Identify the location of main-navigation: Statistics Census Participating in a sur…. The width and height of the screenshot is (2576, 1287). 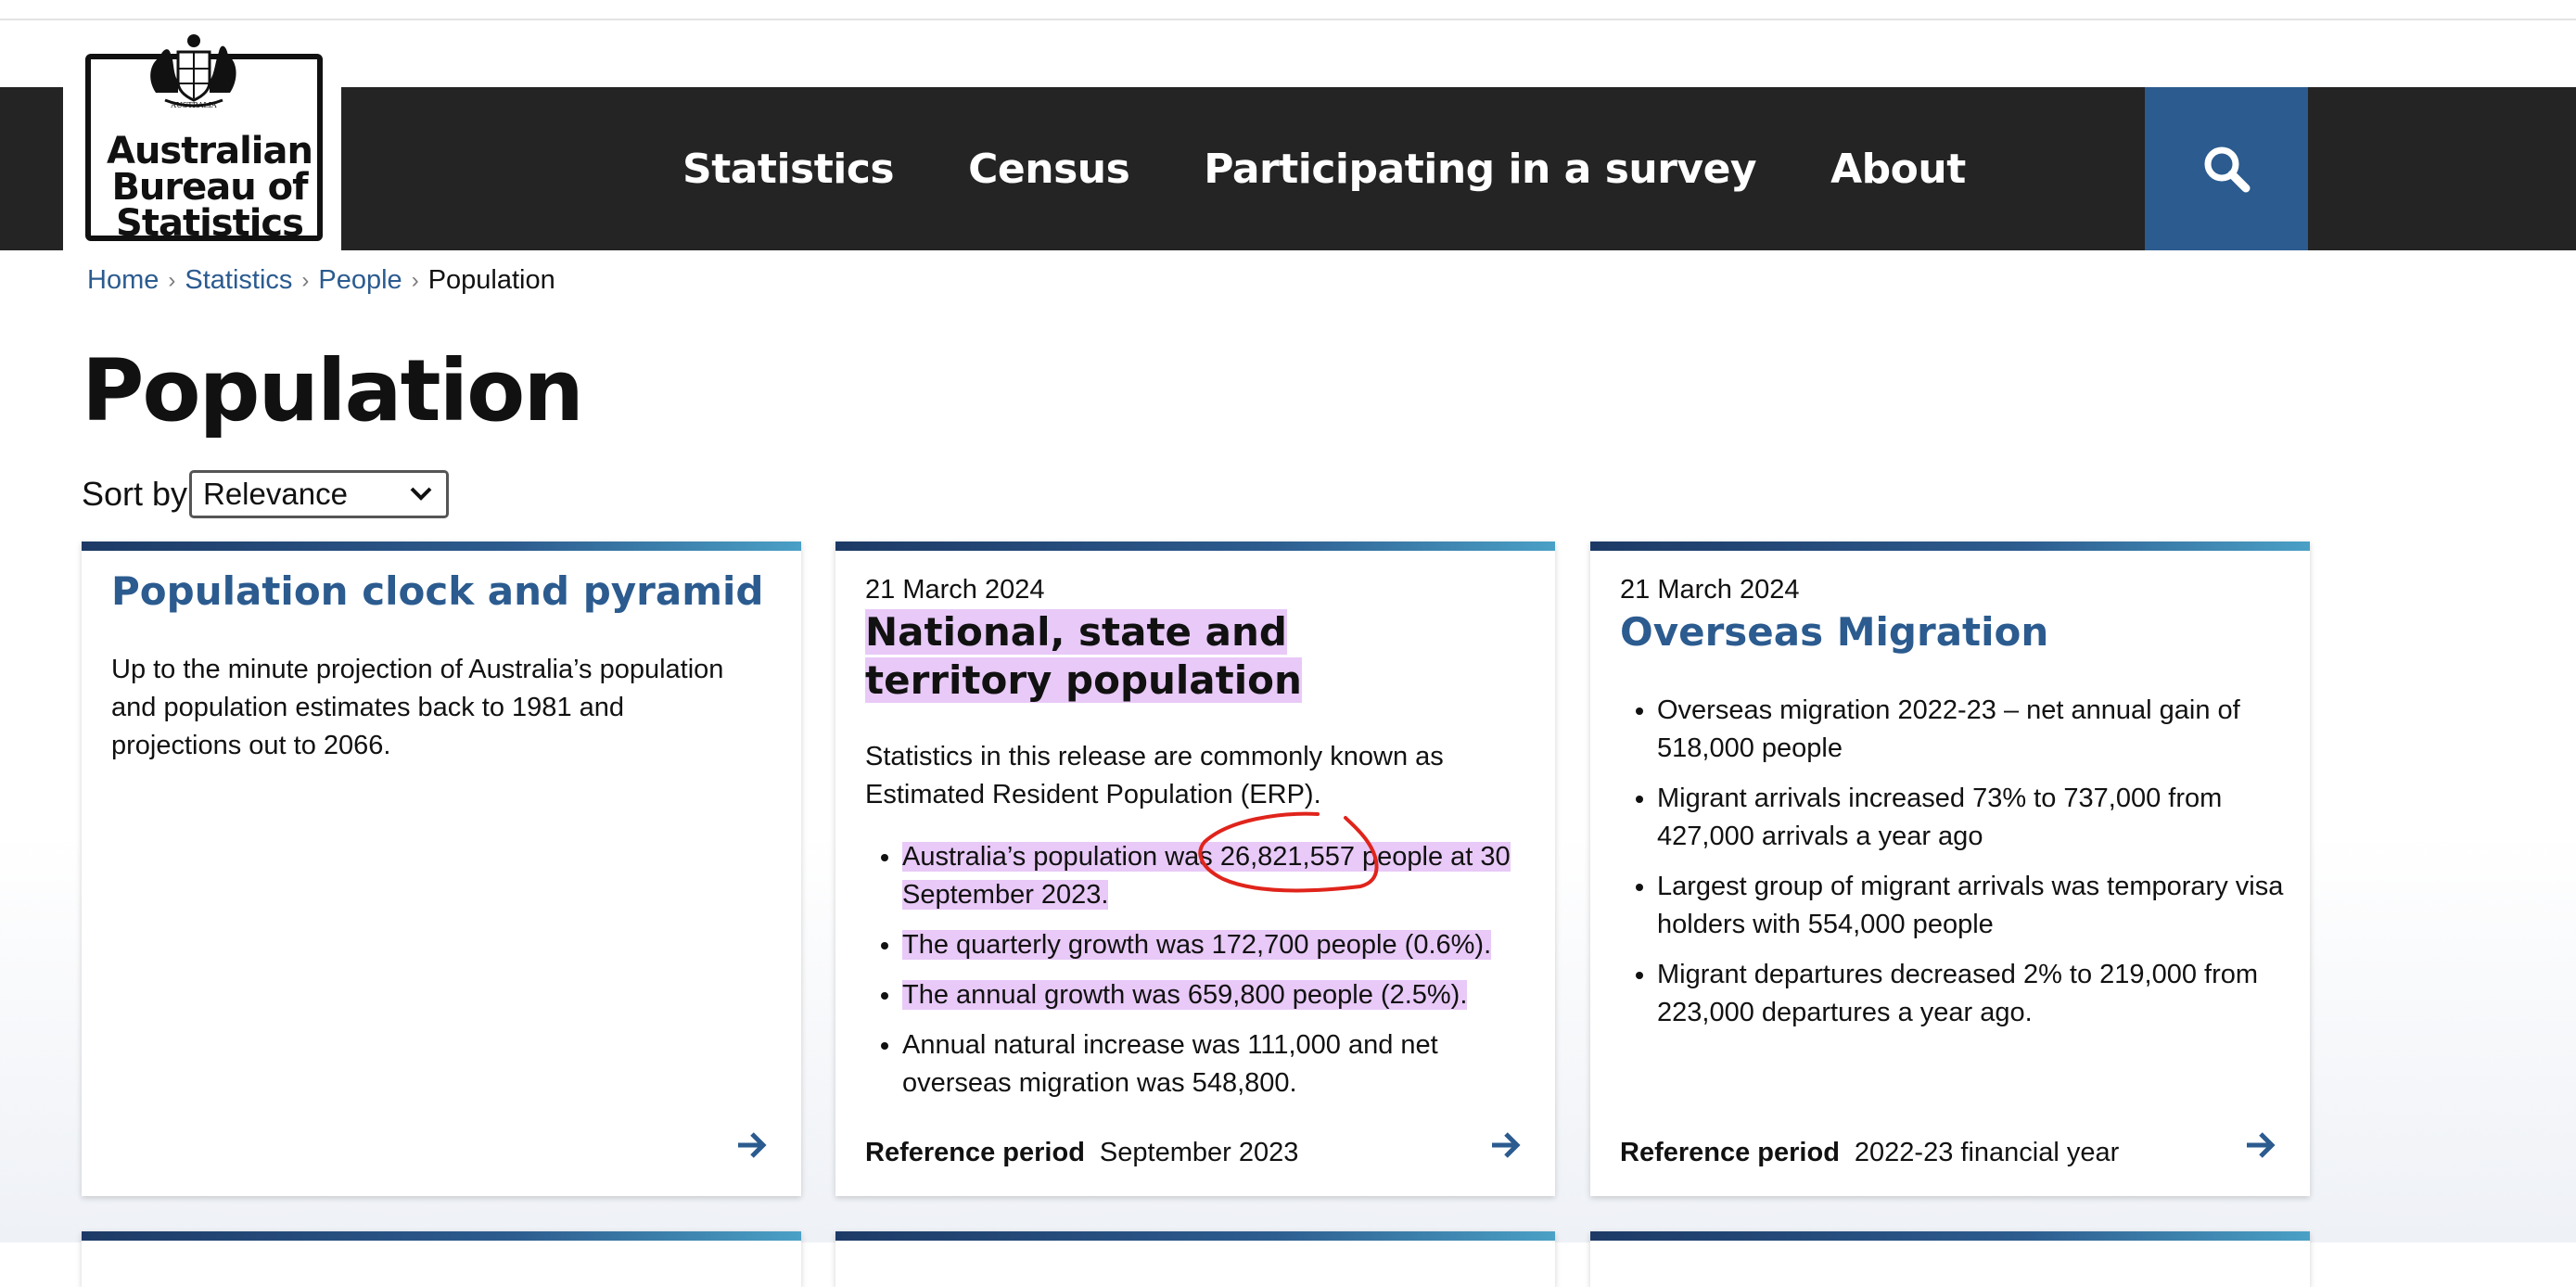
(1324, 168).